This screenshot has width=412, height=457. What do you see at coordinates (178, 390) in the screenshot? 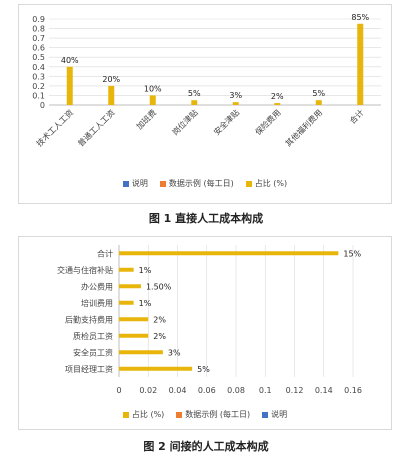
I see `x-tick-label: 0.04` at bounding box center [178, 390].